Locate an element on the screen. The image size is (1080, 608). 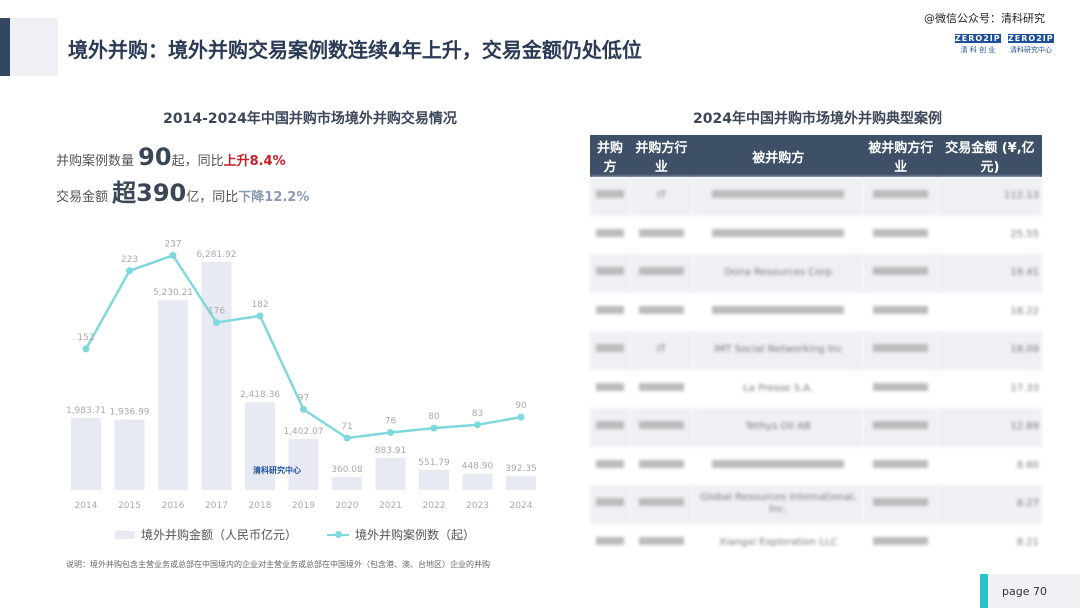
table-row: La Presse S.A. 17.33 is located at coordinates (816, 389).